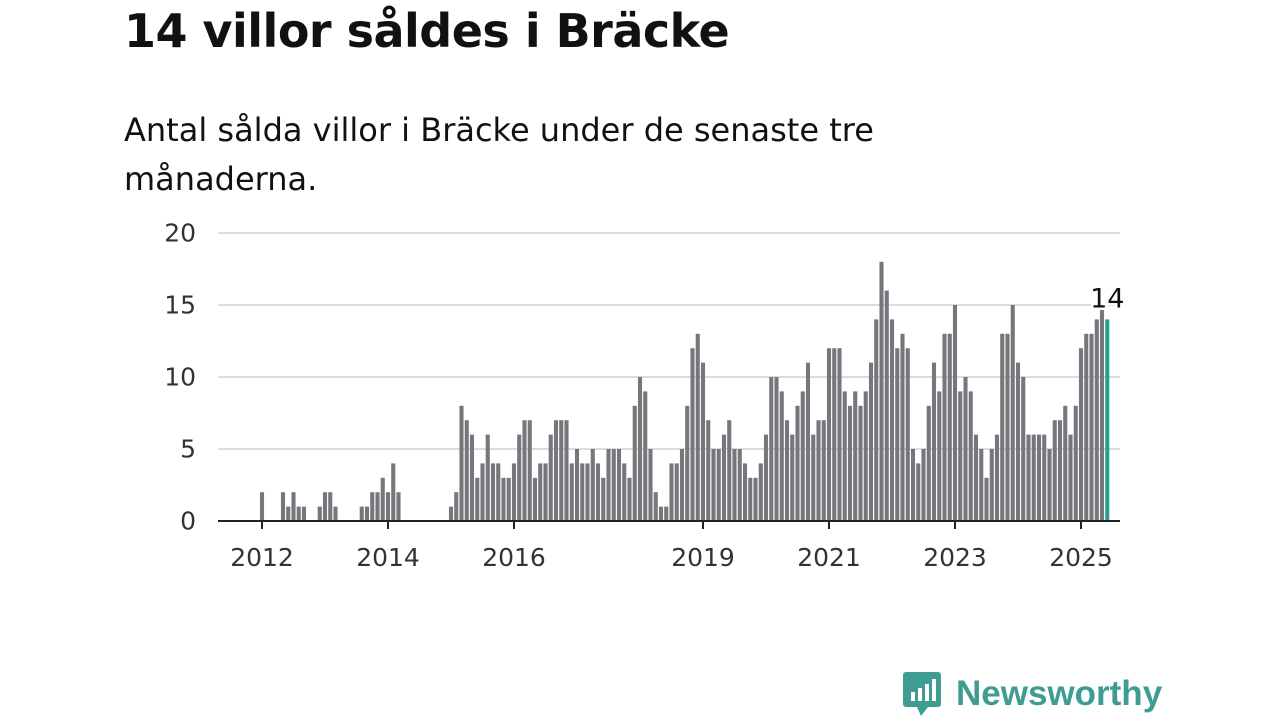 This screenshot has height=720, width=1280. I want to click on y-tick-label: 20, so click(180, 233).